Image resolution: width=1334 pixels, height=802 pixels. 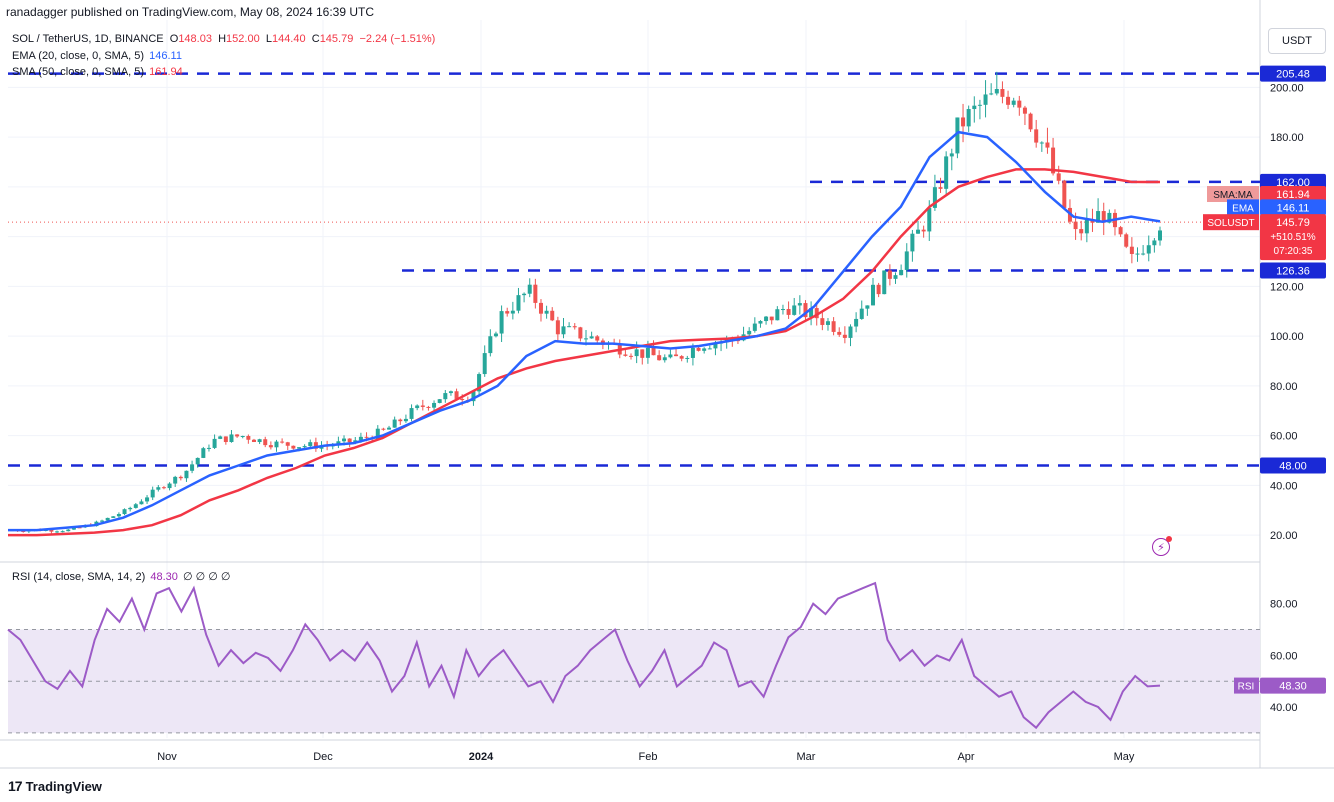 What do you see at coordinates (97, 56) in the screenshot?
I see `ema-legend: EMA (20, close, 0, SMA, 5) 146.11` at bounding box center [97, 56].